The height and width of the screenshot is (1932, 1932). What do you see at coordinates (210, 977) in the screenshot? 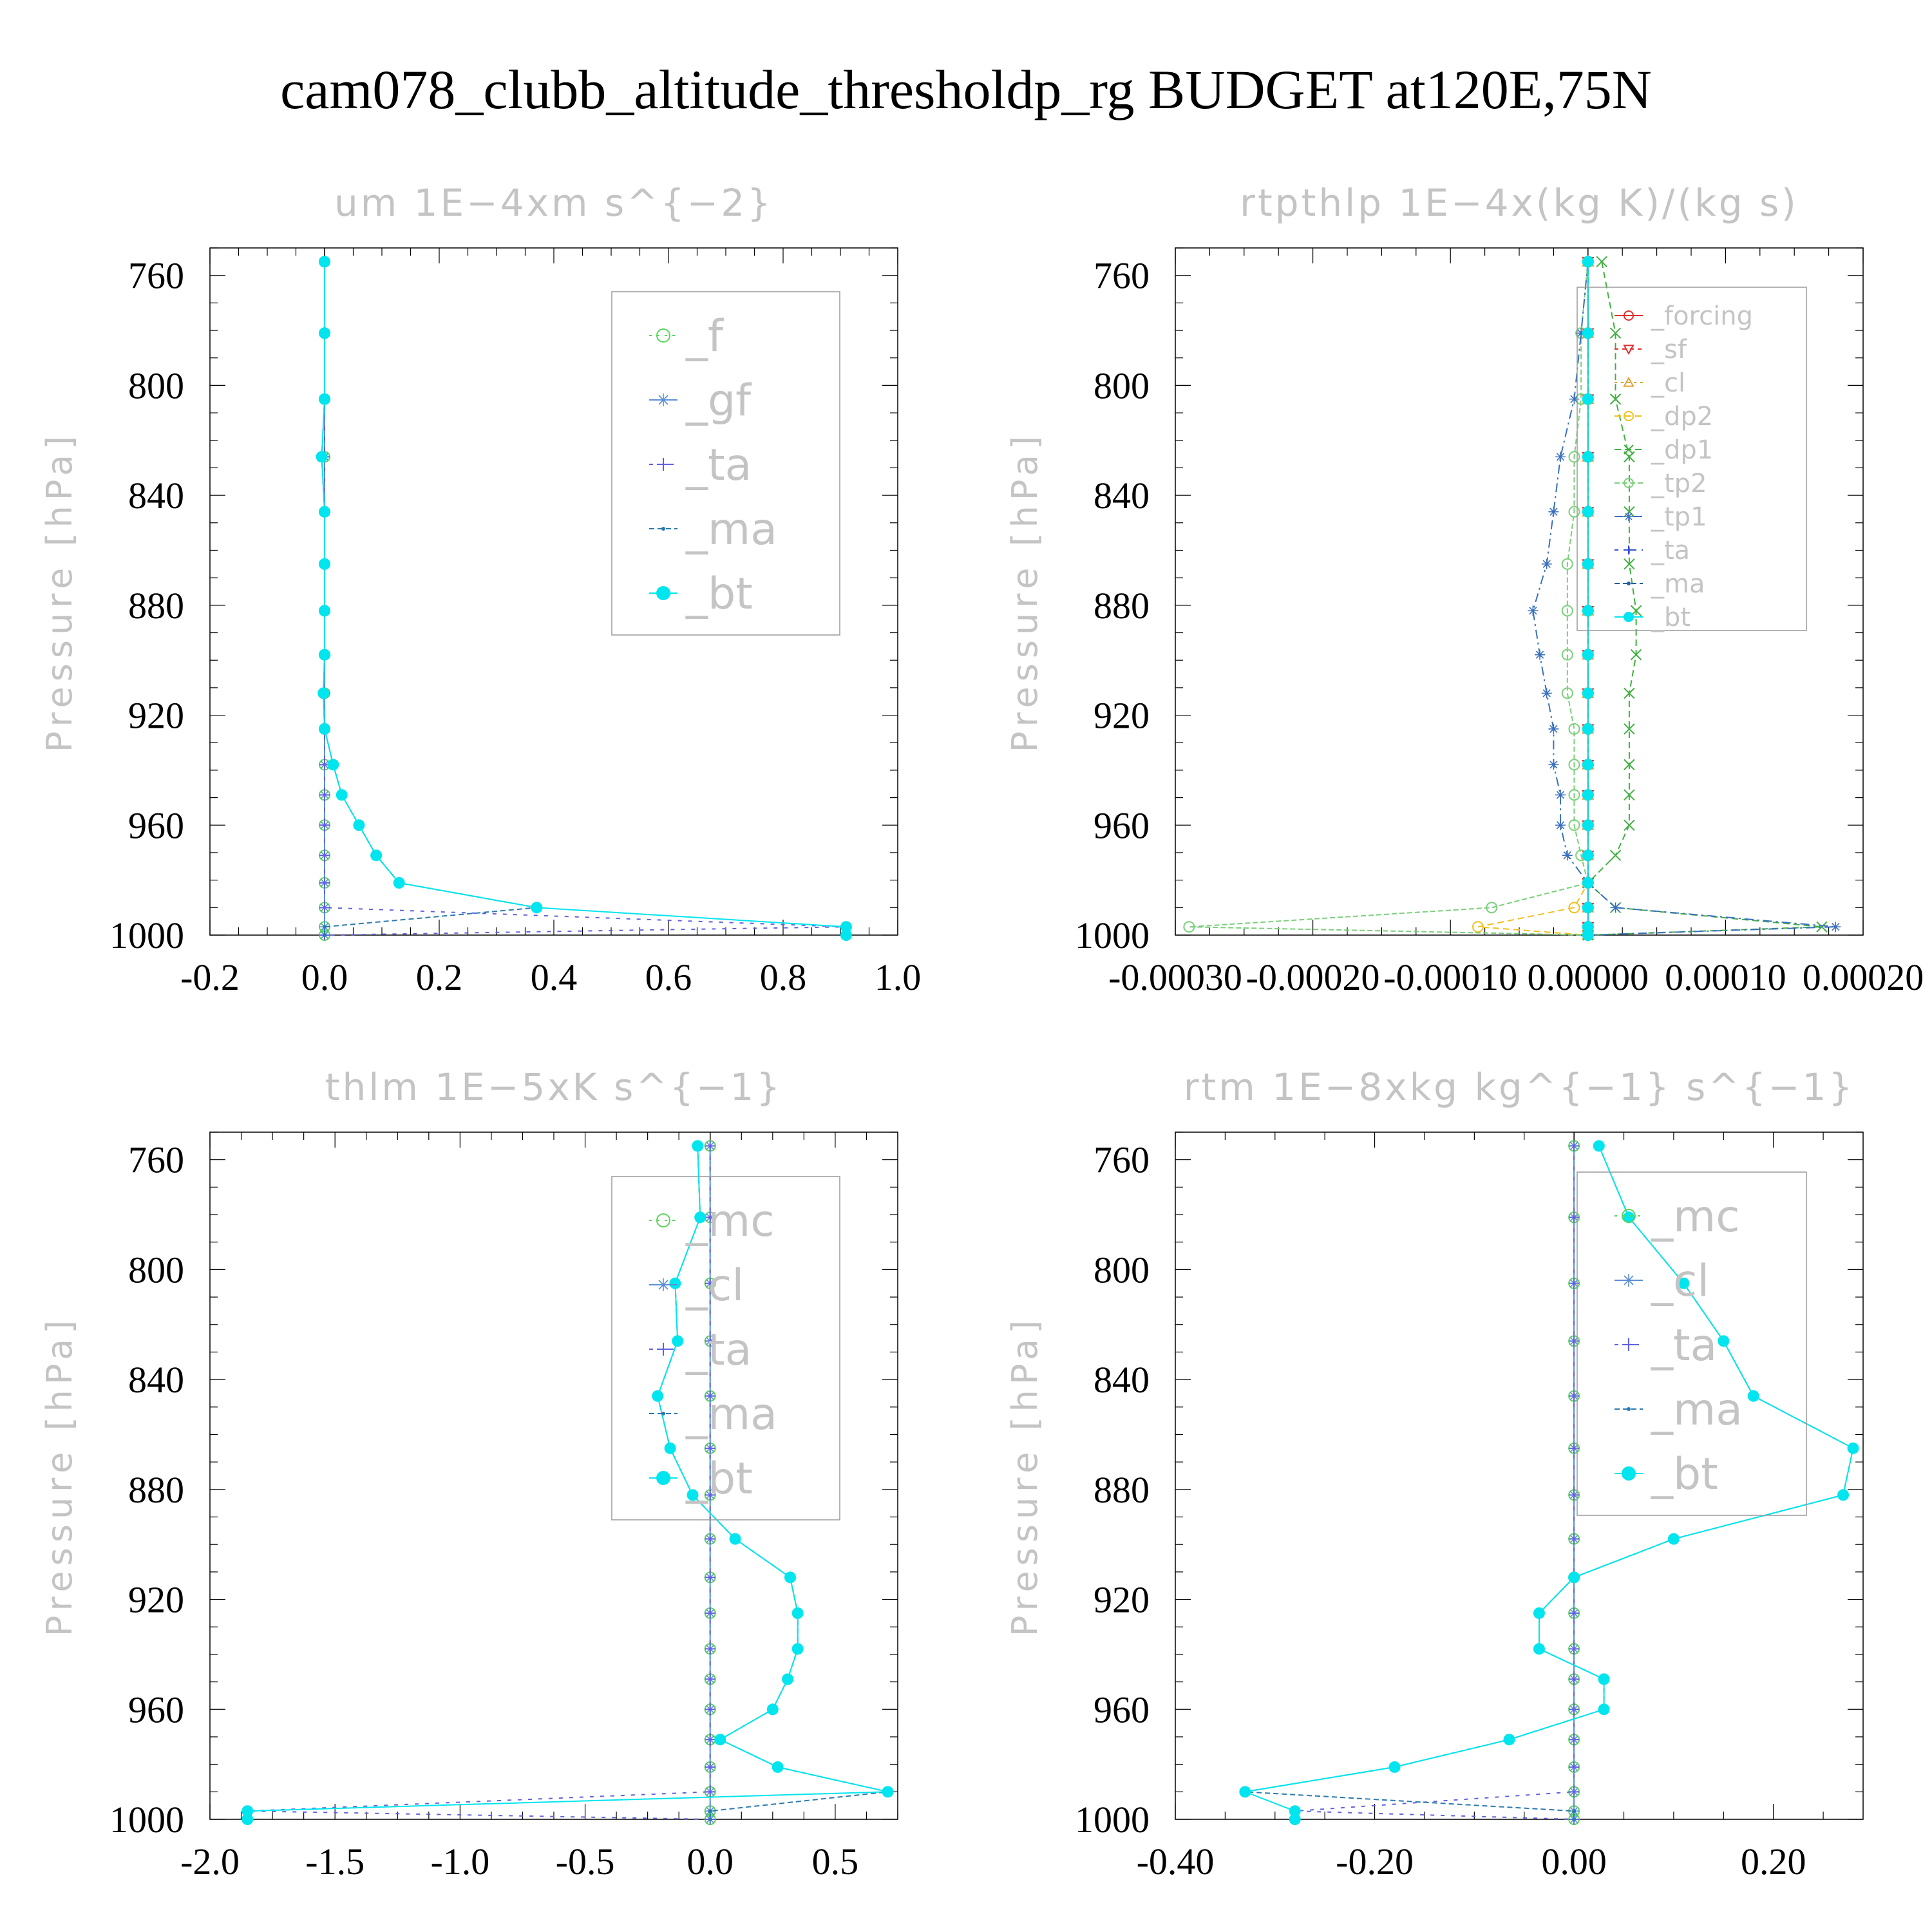
I see `x-tick-label: -0.2` at bounding box center [210, 977].